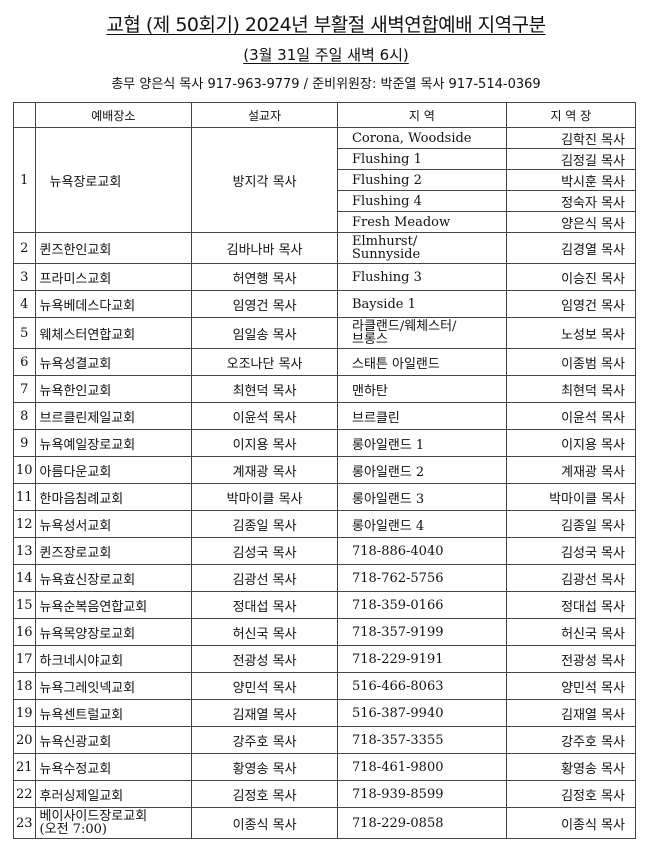 This screenshot has height=854, width=652. What do you see at coordinates (113, 416) in the screenshot?
I see `church-name: 브르클린제일교회` at bounding box center [113, 416].